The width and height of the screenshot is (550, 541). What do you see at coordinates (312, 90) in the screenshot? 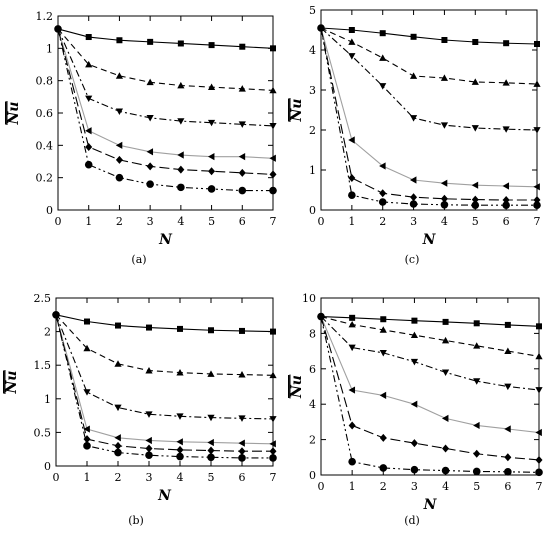
I see `y-tick-label: 3` at bounding box center [312, 90].